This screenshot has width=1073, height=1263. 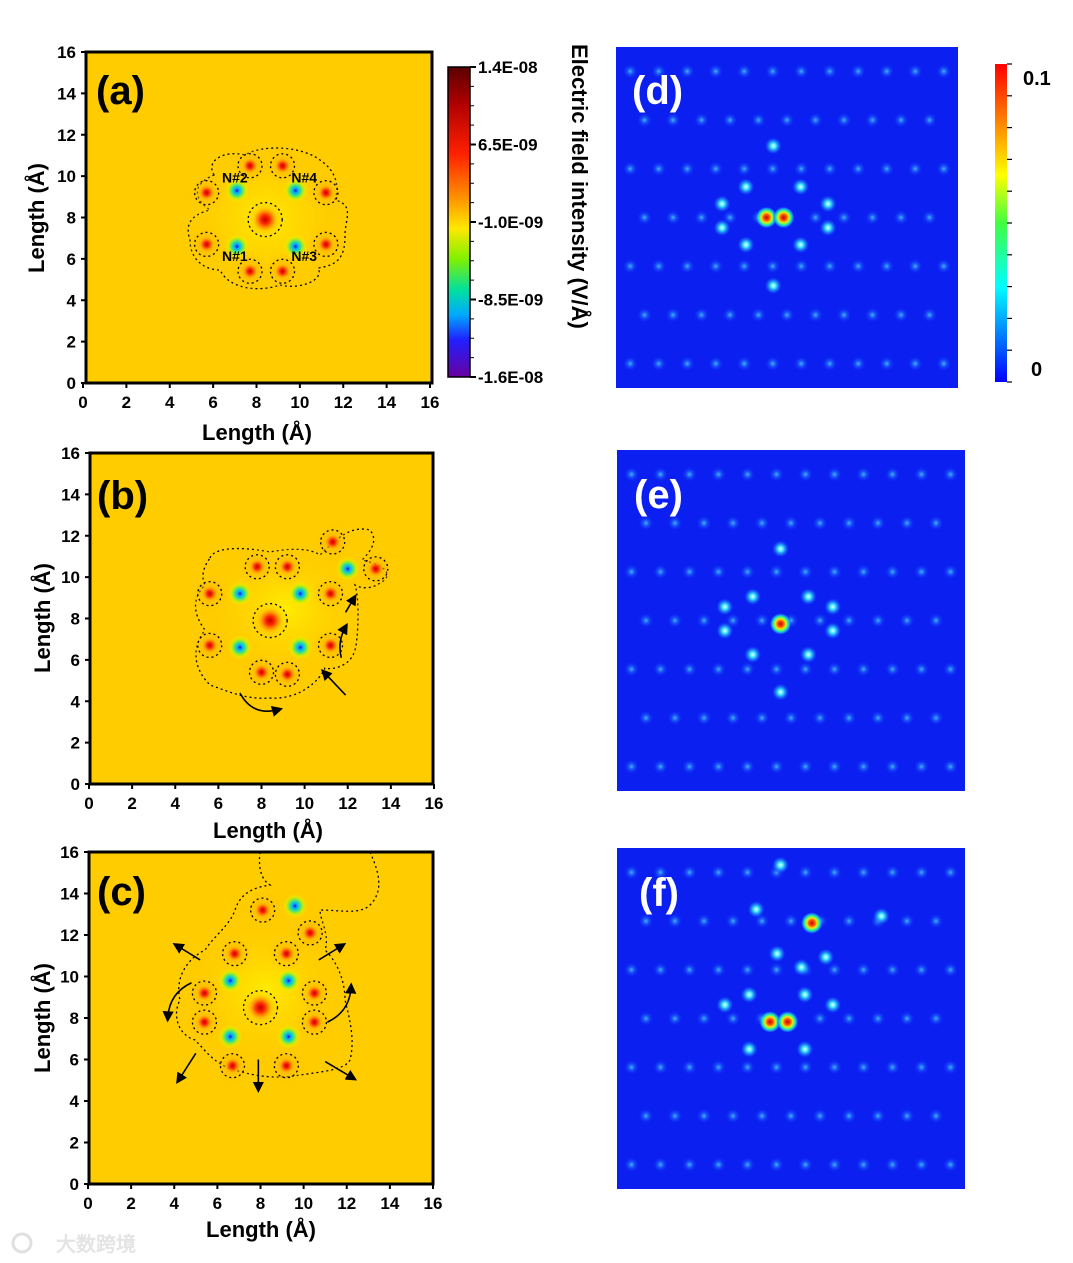 I want to click on panel-b-label: (b), so click(x=122, y=496).